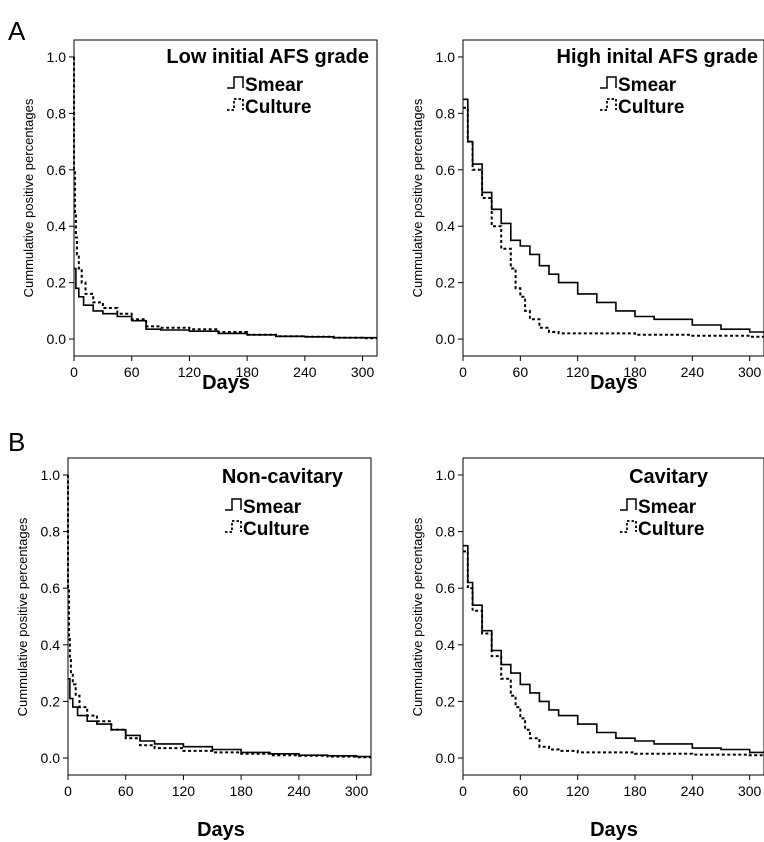  I want to click on chart-title: Non-cavitary, so click(283, 477).